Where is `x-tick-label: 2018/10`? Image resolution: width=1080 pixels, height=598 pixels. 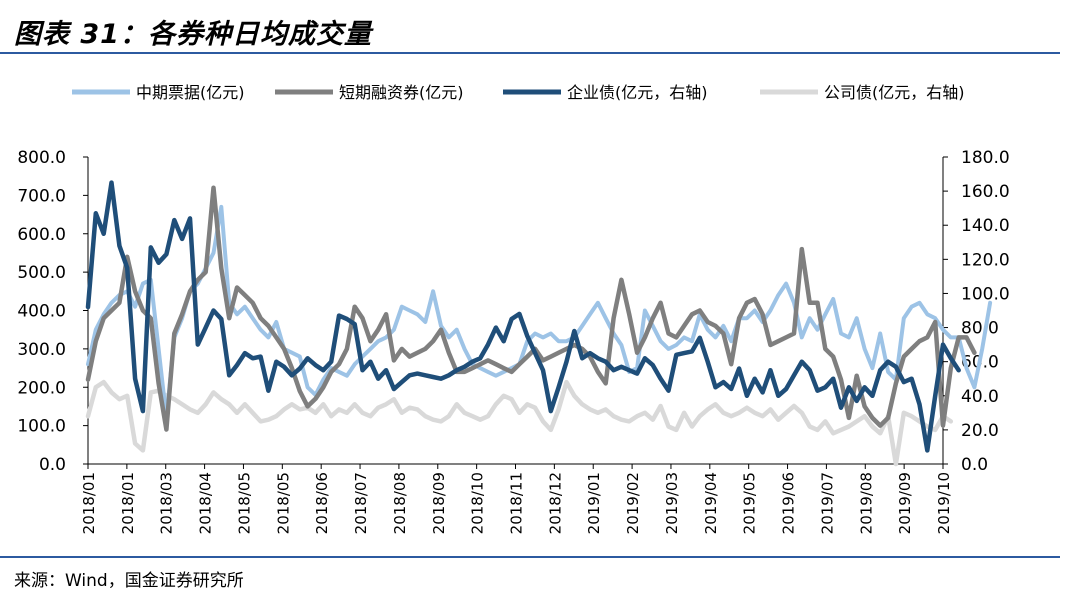
x-tick-label: 2018/10 is located at coordinates (478, 503).